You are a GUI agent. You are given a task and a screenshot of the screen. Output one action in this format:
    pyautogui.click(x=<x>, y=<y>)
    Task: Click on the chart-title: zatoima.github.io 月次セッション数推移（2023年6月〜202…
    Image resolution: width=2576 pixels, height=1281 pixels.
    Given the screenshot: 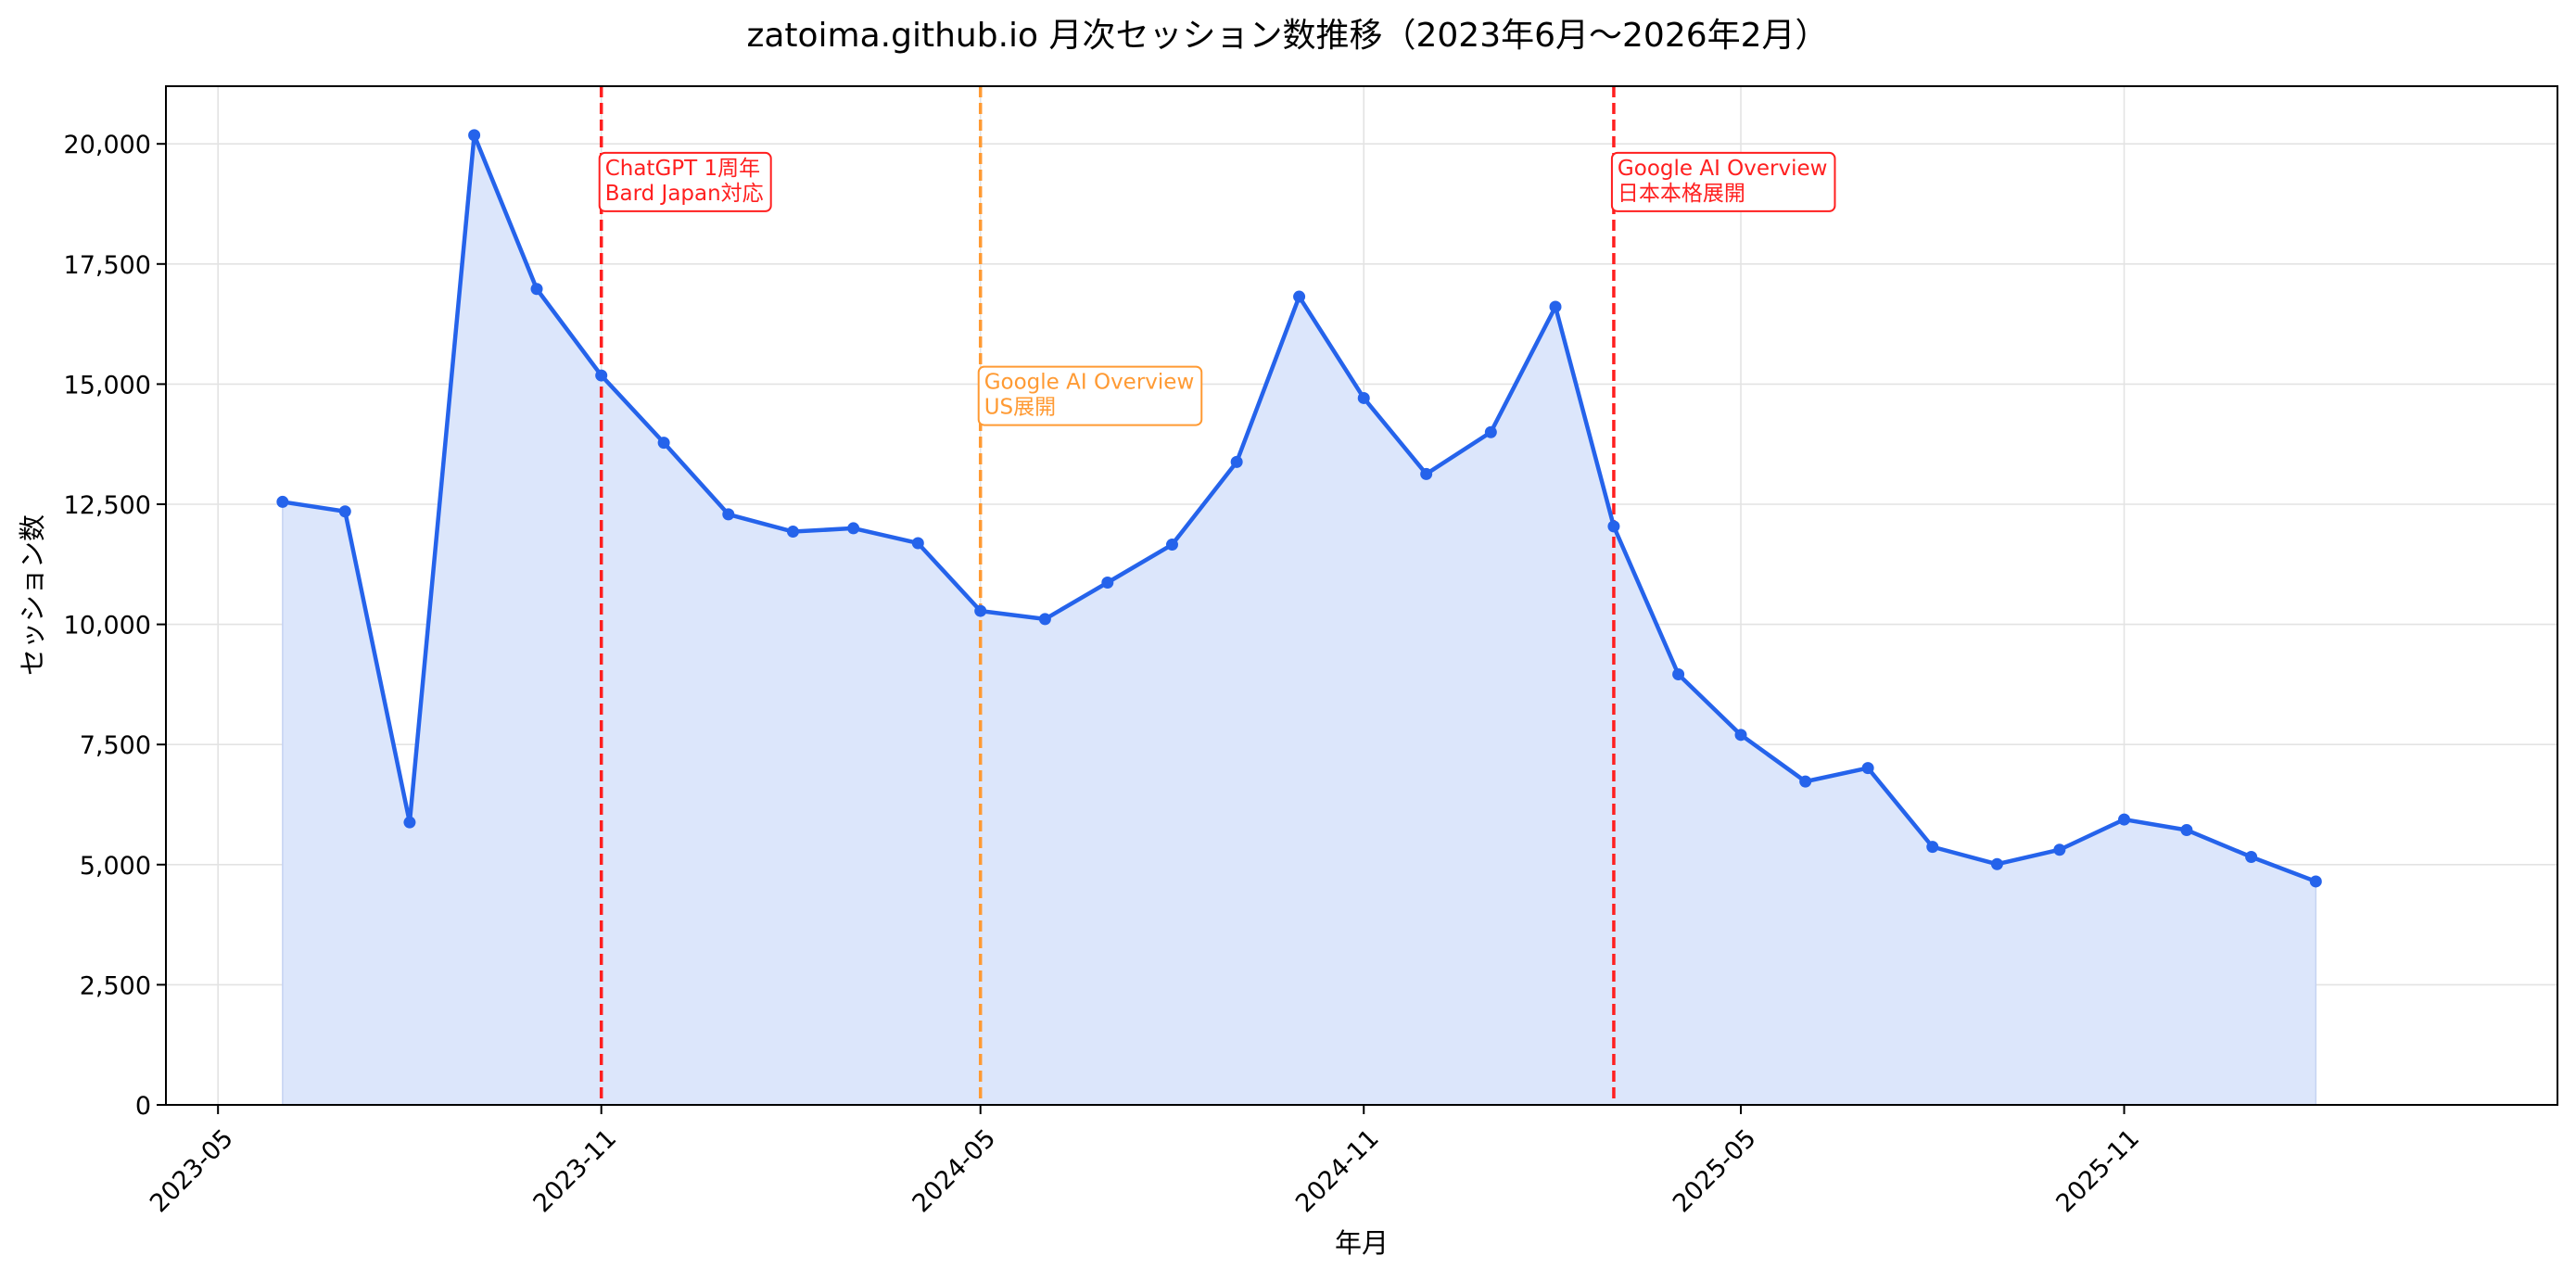 What is the action you would take?
    pyautogui.click(x=1287, y=36)
    